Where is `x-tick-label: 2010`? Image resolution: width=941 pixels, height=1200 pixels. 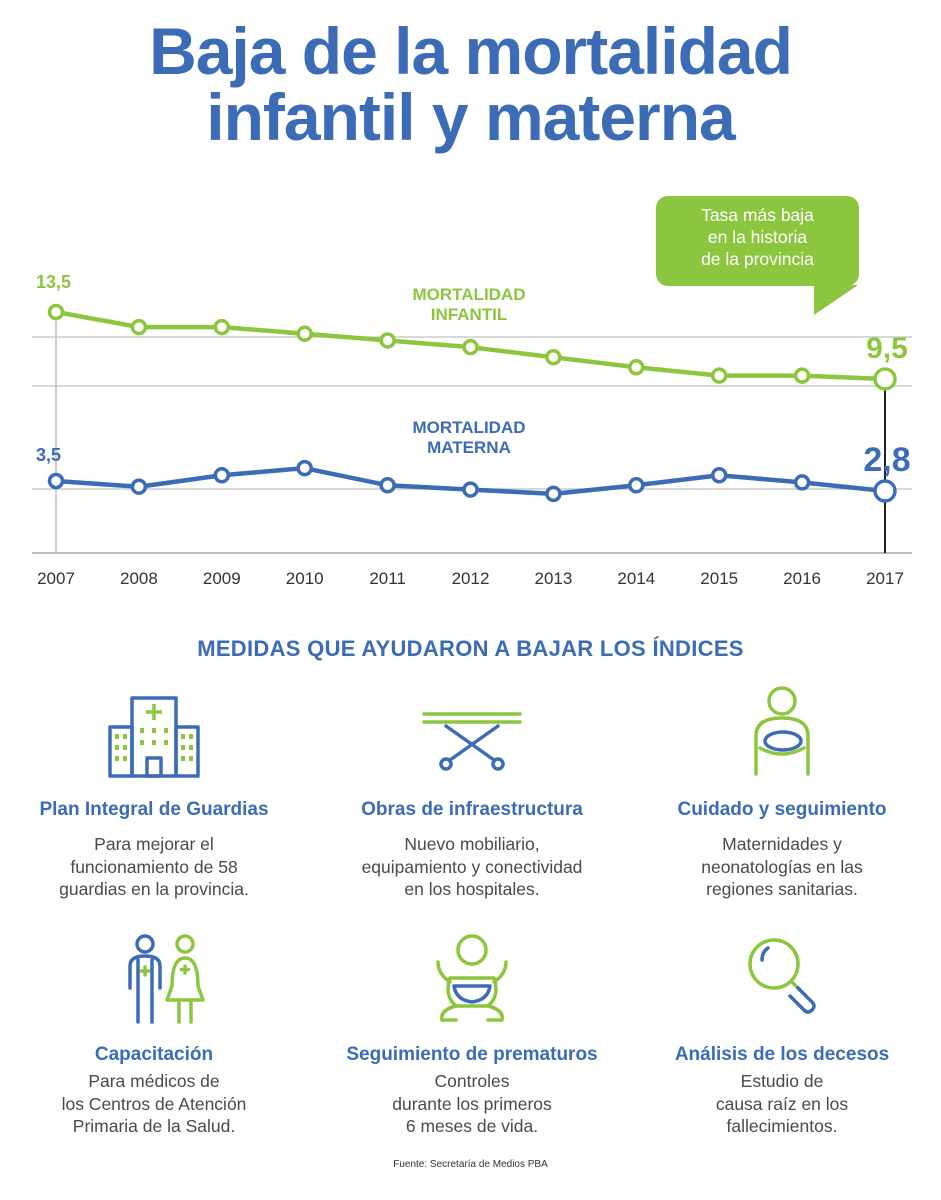 x-tick-label: 2010 is located at coordinates (305, 578).